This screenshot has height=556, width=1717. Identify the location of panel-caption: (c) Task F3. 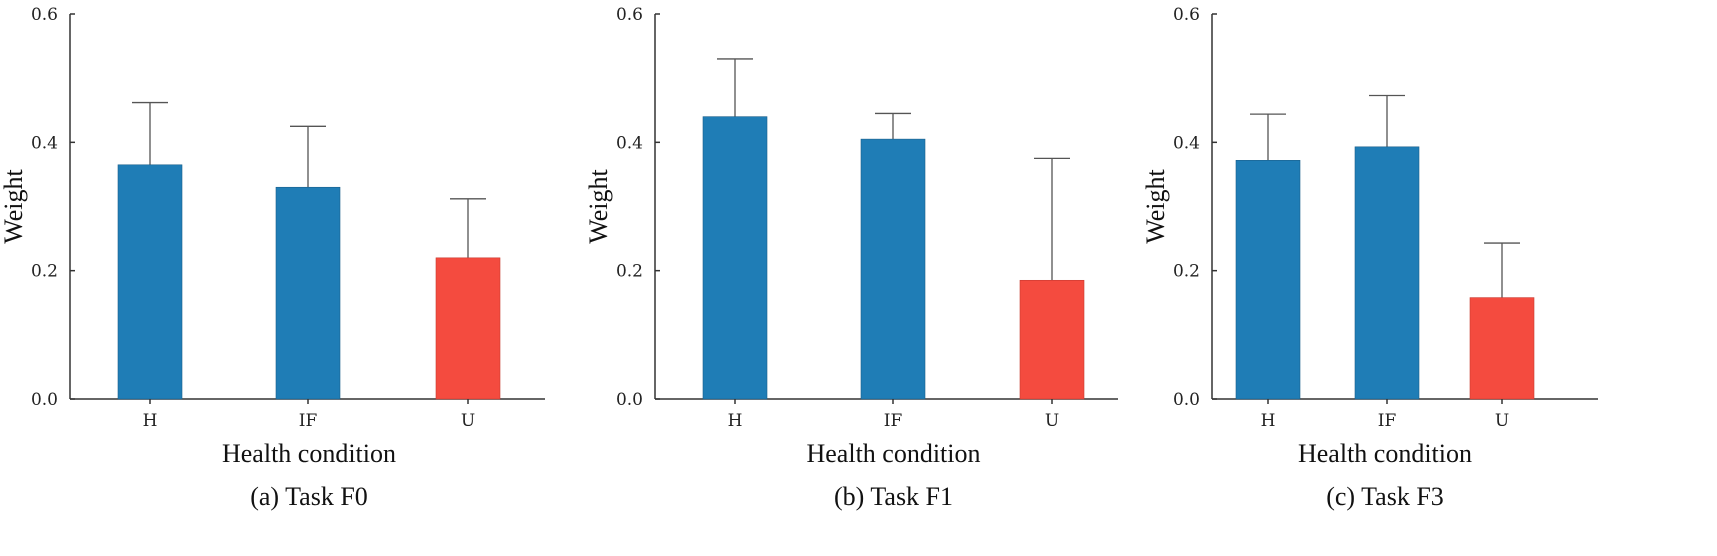
(1385, 496).